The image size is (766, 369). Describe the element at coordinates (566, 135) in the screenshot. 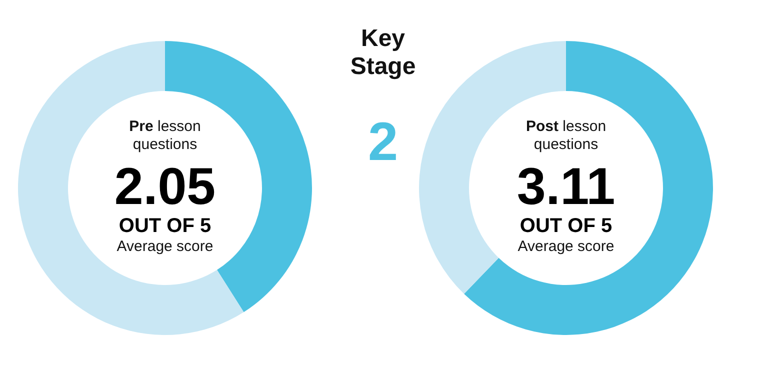

I see `text: Post lesson questions` at that location.